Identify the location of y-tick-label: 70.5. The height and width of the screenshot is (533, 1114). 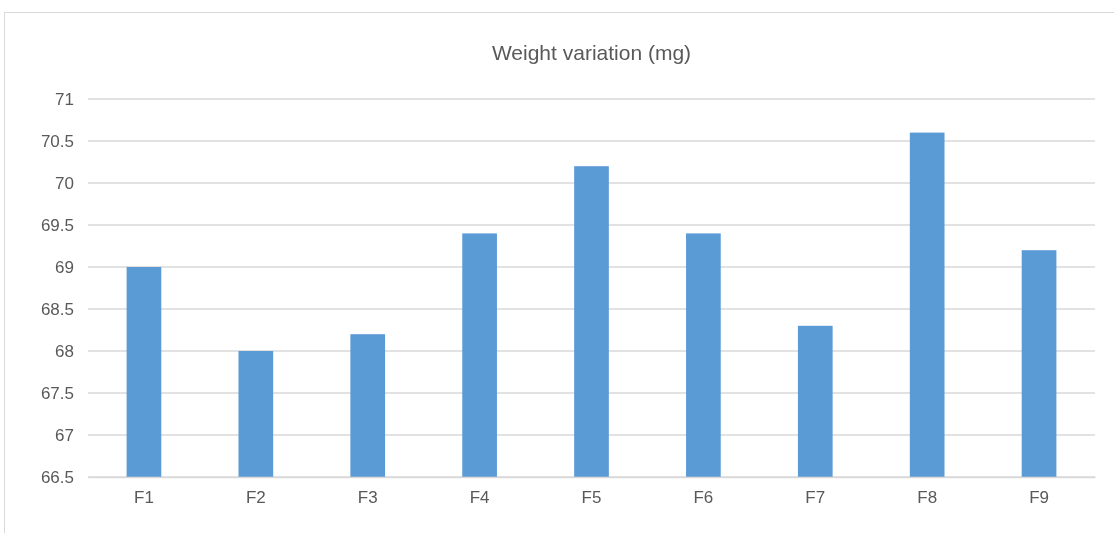
(57, 141).